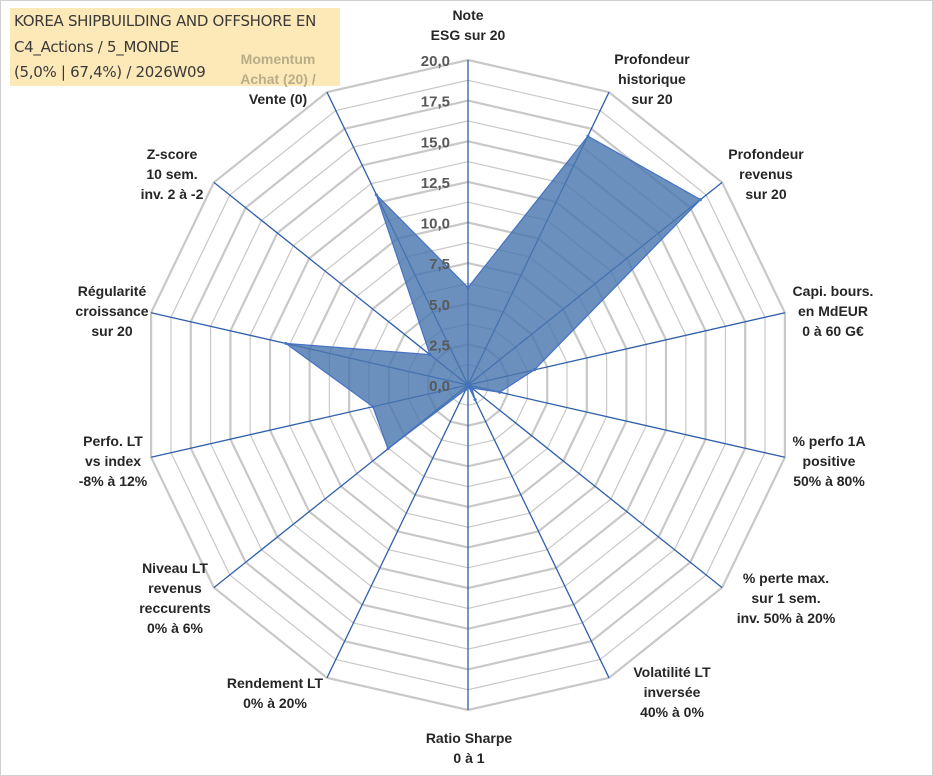 The image size is (933, 776). I want to click on axis-label: % perte max. sur 1 sem. inv. 50% à 20%, so click(786, 598).